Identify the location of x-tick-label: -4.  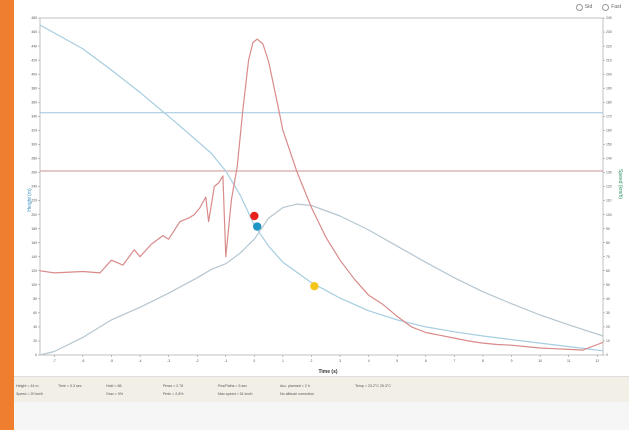
(140, 361).